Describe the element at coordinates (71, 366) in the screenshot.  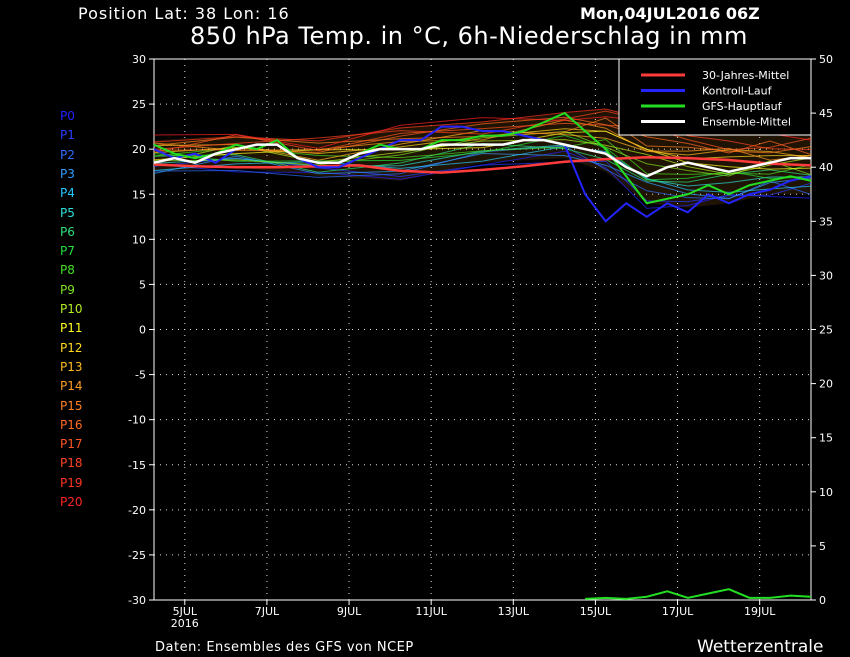
I see `member-label-p13: P13` at that location.